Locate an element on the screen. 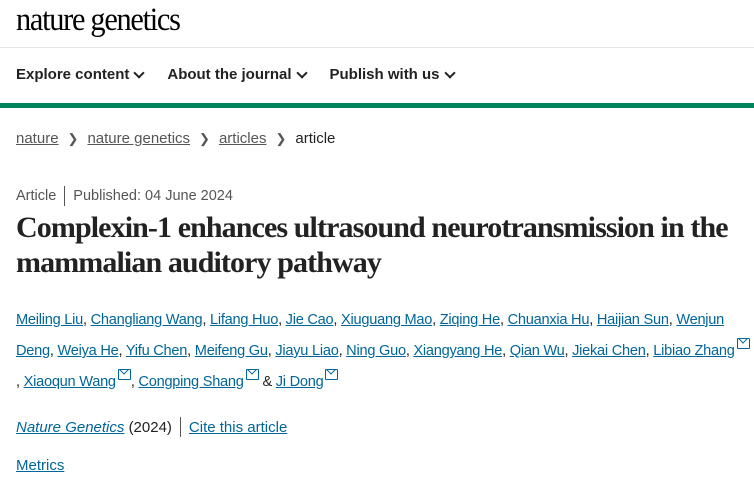 The image size is (754, 481). author-link: Changliang Wang is located at coordinates (146, 320).